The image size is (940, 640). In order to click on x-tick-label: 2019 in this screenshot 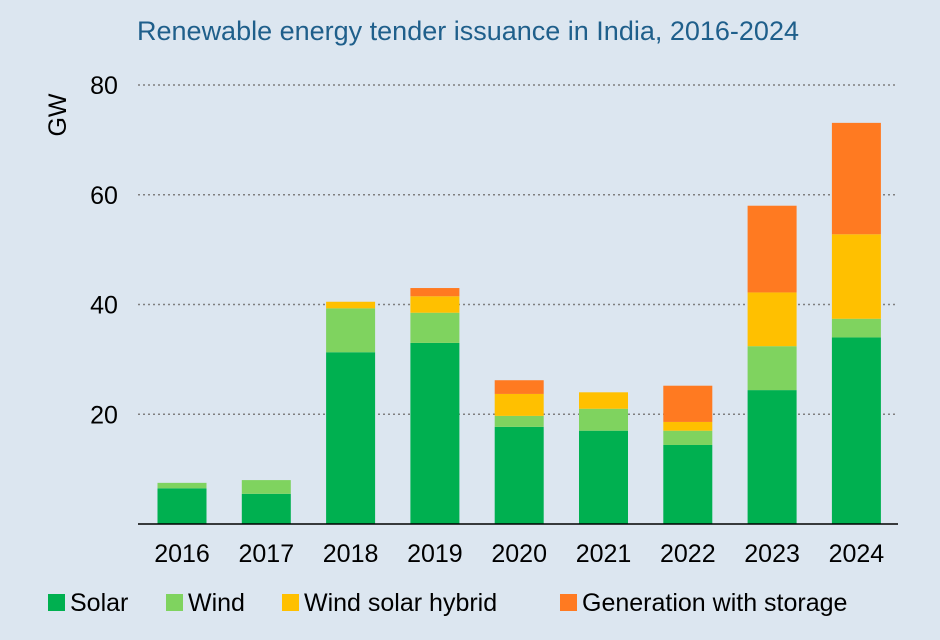, I will do `click(435, 554)`.